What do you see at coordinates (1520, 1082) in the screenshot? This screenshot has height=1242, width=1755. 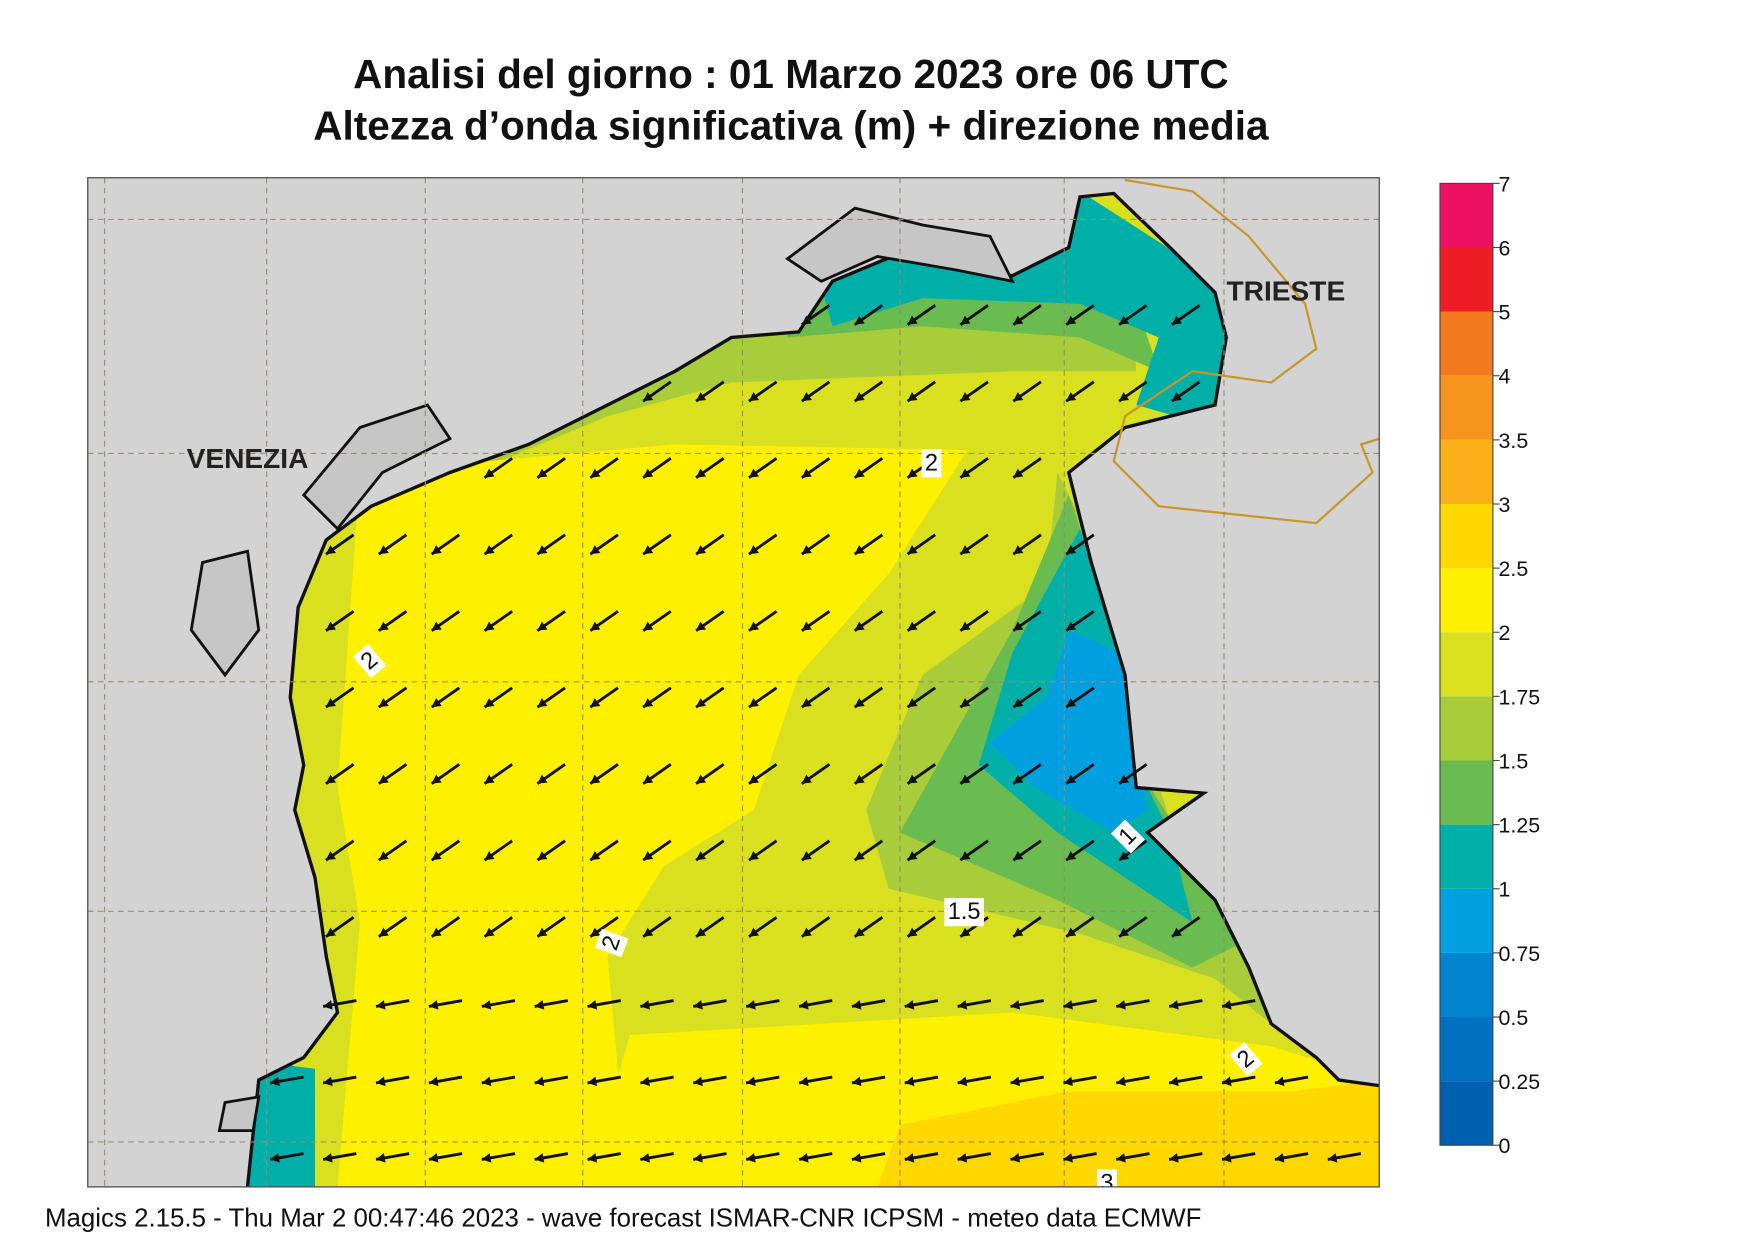 I see `colorbar-label: 0.25` at bounding box center [1520, 1082].